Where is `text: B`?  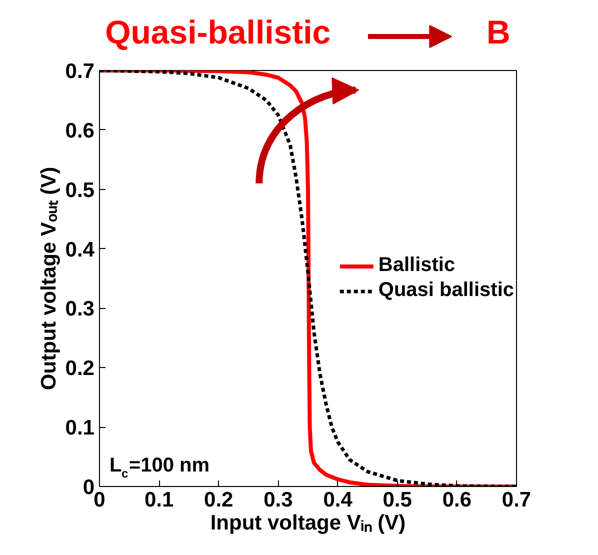 text: B is located at coordinates (498, 32).